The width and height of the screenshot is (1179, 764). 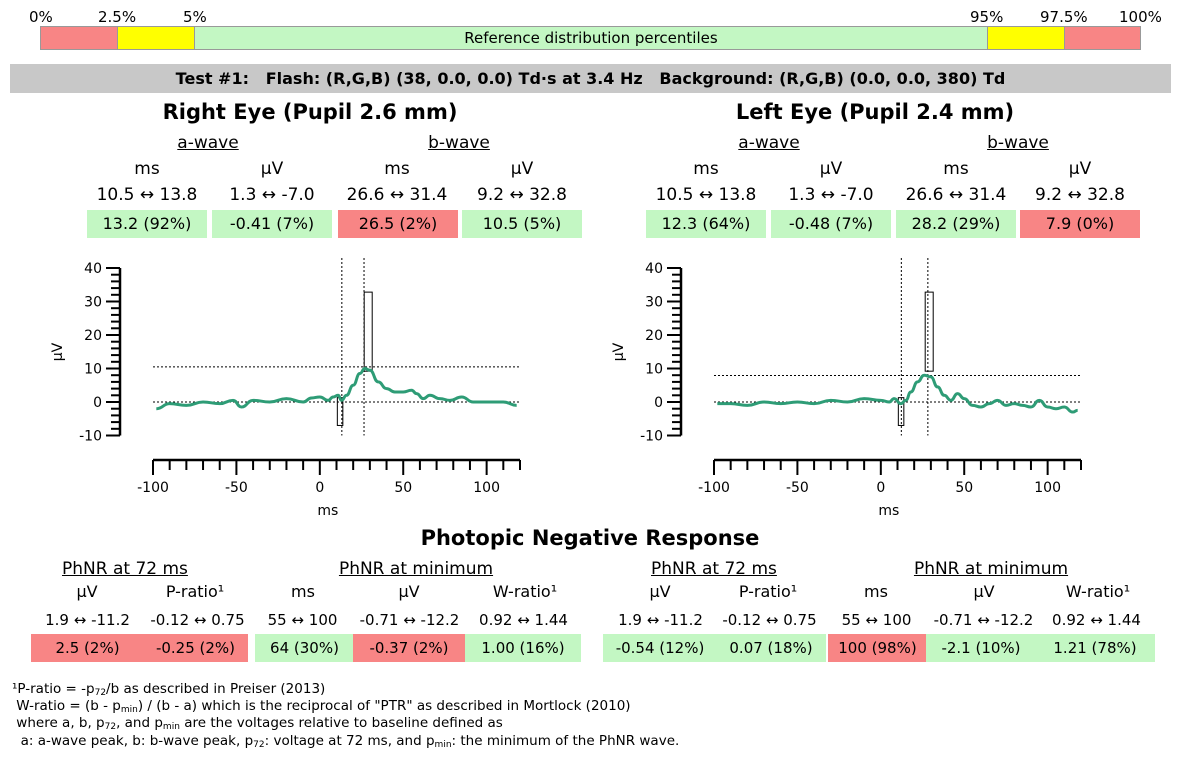 What do you see at coordinates (87, 620) in the screenshot?
I see `phnr-right-range-0: 1.9 ↔ -11.2` at bounding box center [87, 620].